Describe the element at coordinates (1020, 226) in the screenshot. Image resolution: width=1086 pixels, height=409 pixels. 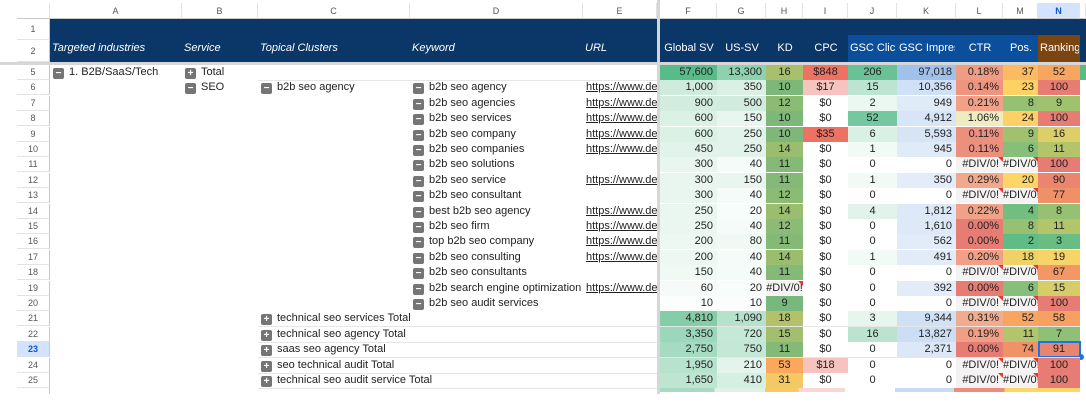
I see `cell-m-m: 8` at that location.